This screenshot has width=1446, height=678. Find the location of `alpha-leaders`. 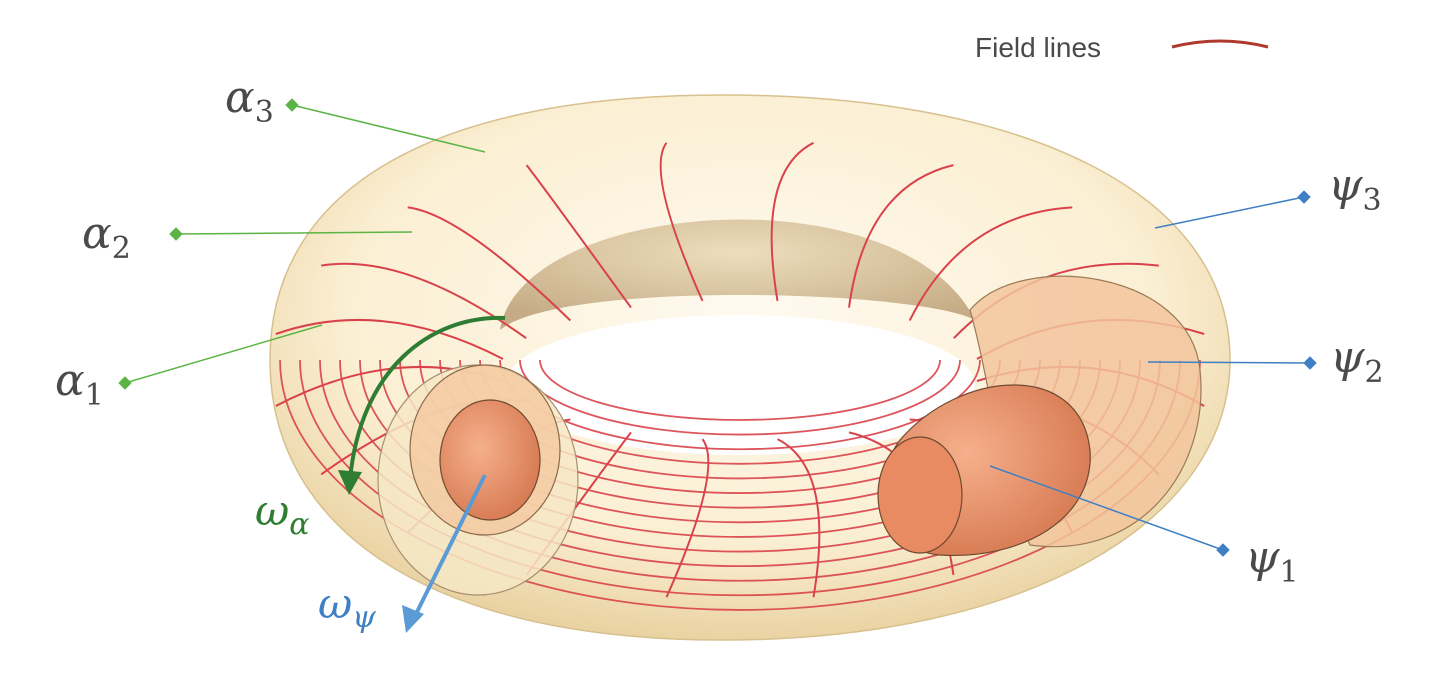

alpha-leaders is located at coordinates (302, 244).